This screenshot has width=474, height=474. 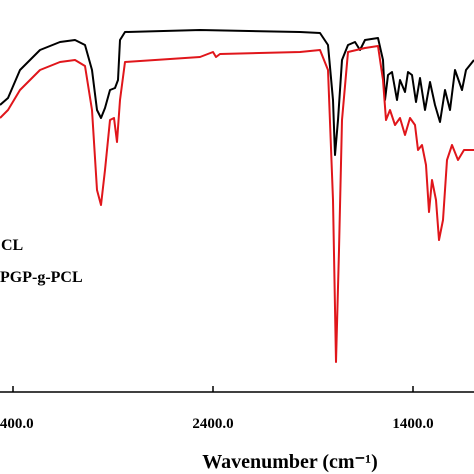 What do you see at coordinates (17, 424) in the screenshot?
I see `x-tick-label: 3400.0` at bounding box center [17, 424].